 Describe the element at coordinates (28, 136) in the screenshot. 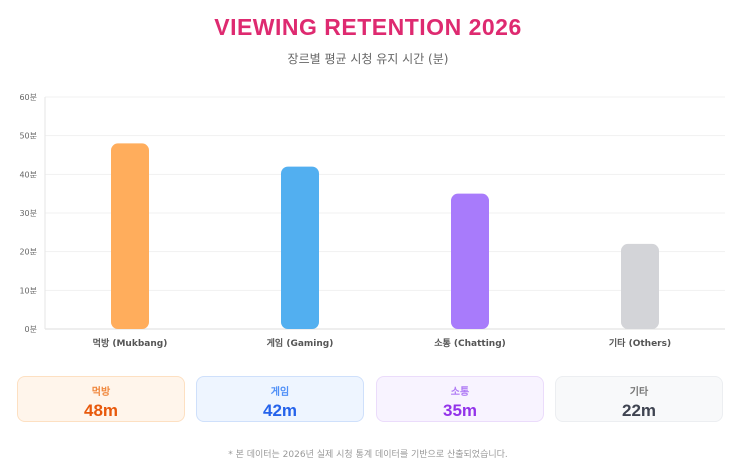

I see `y-tick-label: 50분` at that location.